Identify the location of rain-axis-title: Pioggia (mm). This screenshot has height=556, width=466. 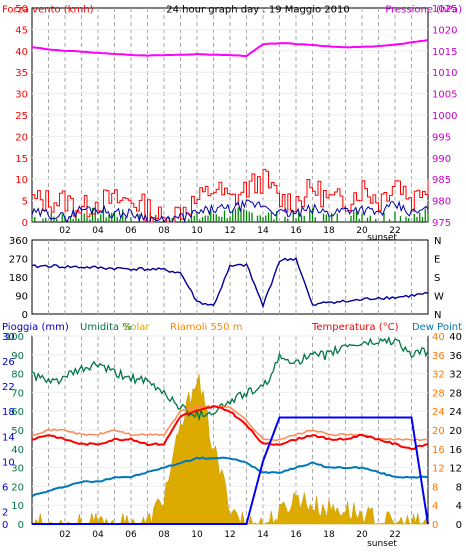
(35, 327).